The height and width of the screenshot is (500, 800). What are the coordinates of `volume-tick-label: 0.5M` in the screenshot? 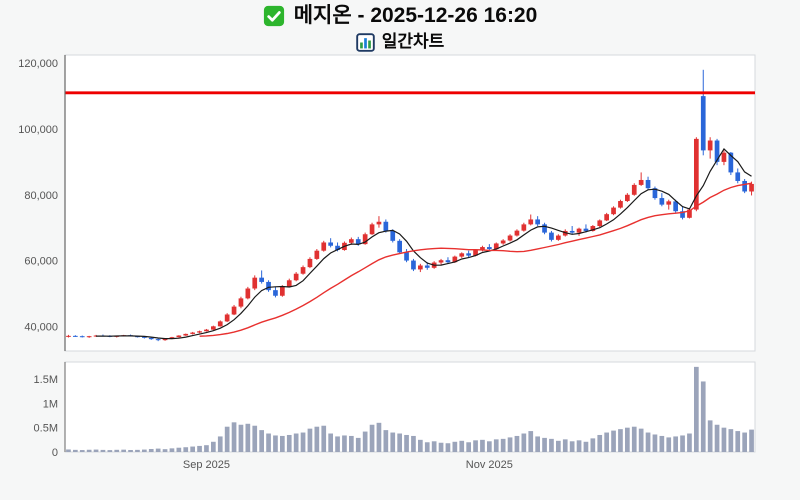 It's located at (46, 429).